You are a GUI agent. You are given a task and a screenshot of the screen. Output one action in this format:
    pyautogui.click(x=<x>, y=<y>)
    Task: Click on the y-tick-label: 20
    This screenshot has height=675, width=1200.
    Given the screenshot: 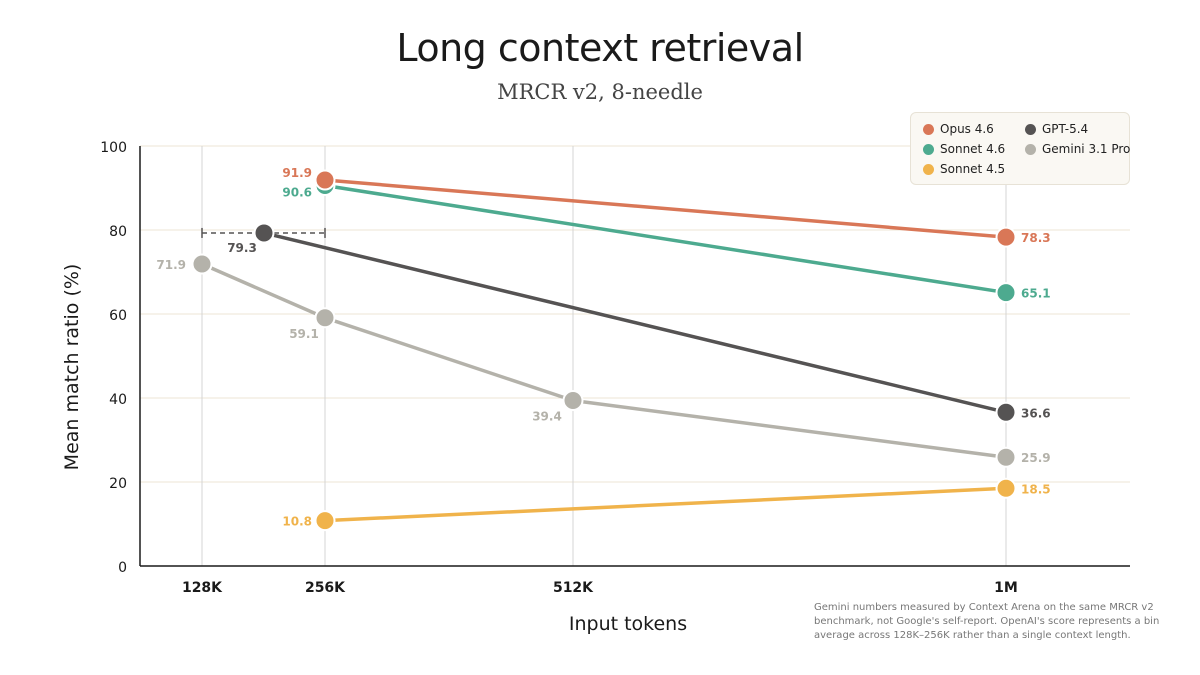 What is the action you would take?
    pyautogui.click(x=118, y=484)
    